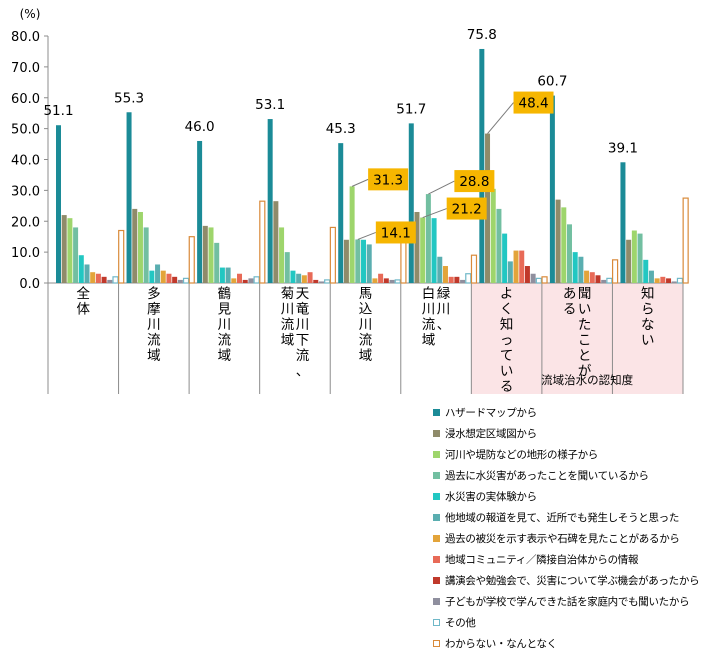 The width and height of the screenshot is (720, 654). Describe the element at coordinates (288, 294) in the screenshot. I see `category-label-char: 菊` at that location.